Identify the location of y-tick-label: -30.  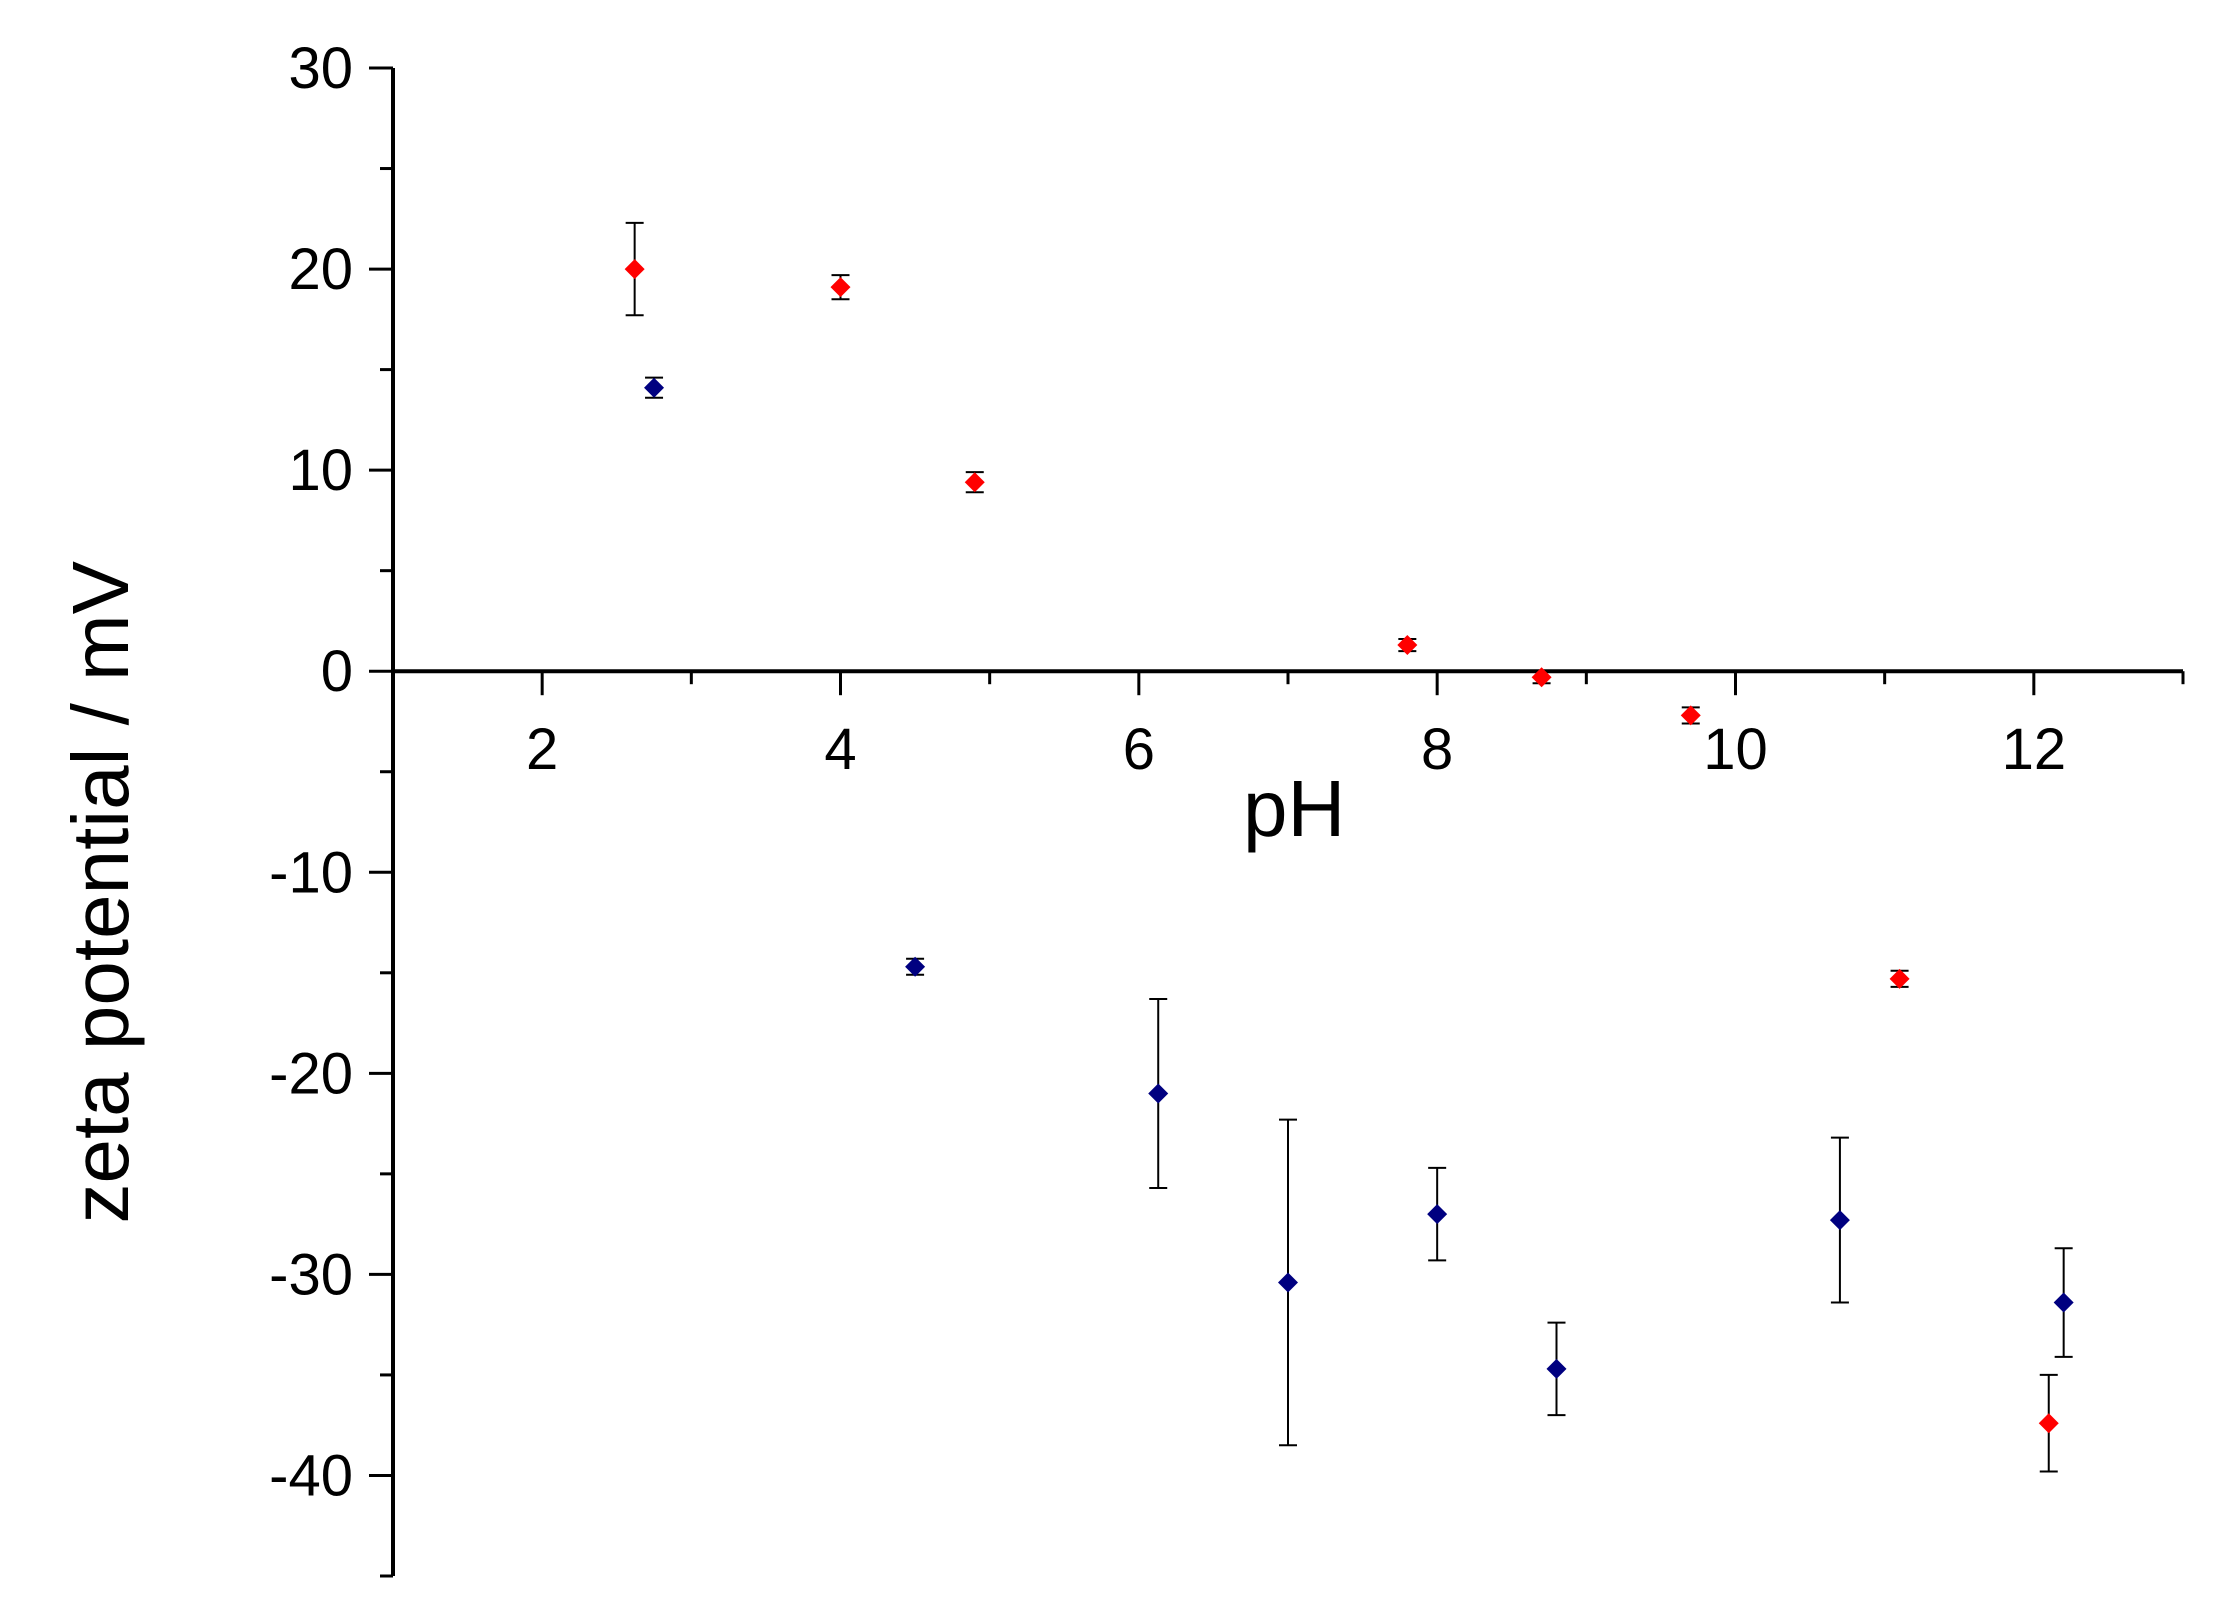
(311, 1274).